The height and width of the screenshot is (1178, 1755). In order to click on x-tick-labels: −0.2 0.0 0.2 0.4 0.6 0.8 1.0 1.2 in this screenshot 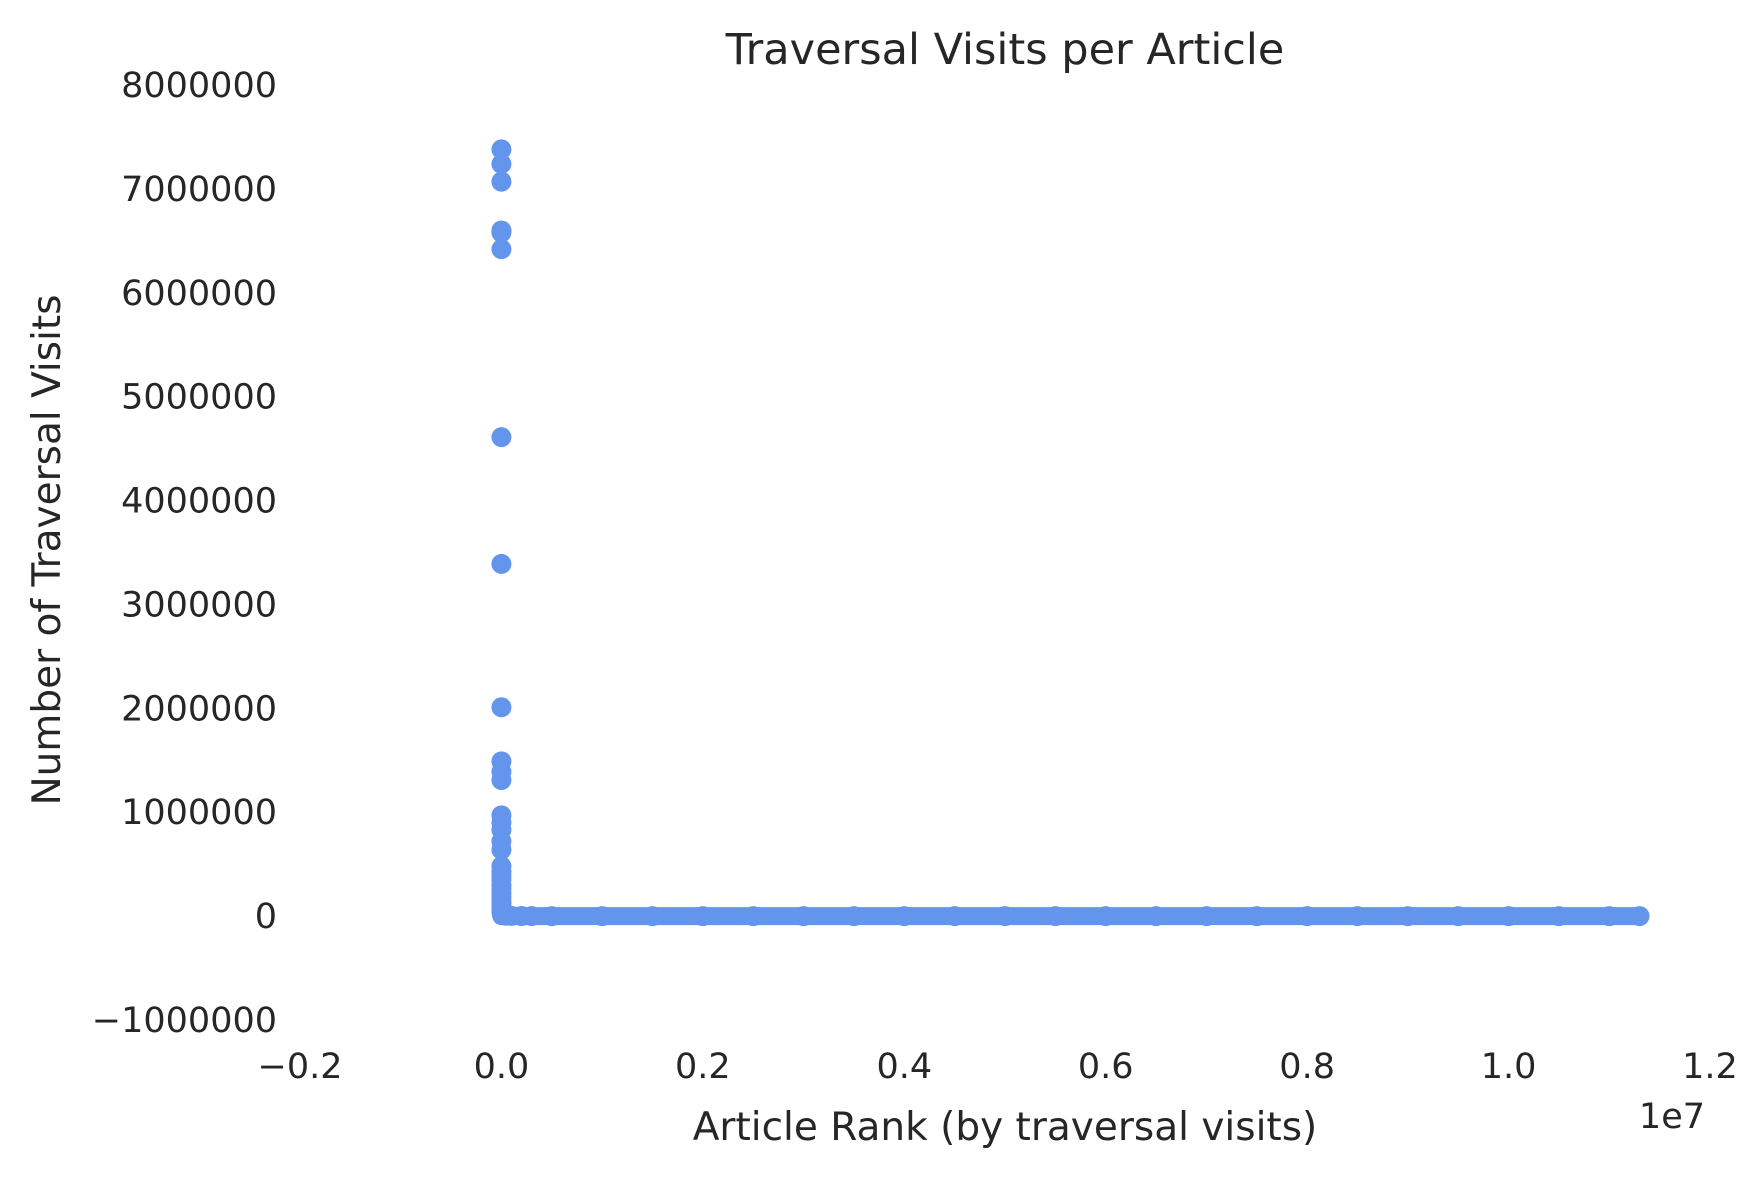, I will do `click(998, 1067)`.